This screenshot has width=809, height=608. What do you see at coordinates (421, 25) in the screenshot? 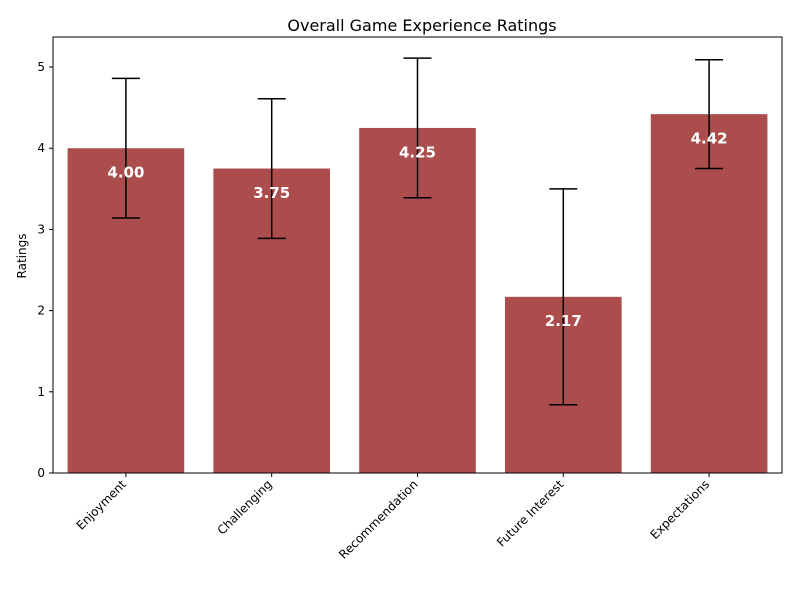
I see `chart-title: Overall Game Experience Ratings` at bounding box center [421, 25].